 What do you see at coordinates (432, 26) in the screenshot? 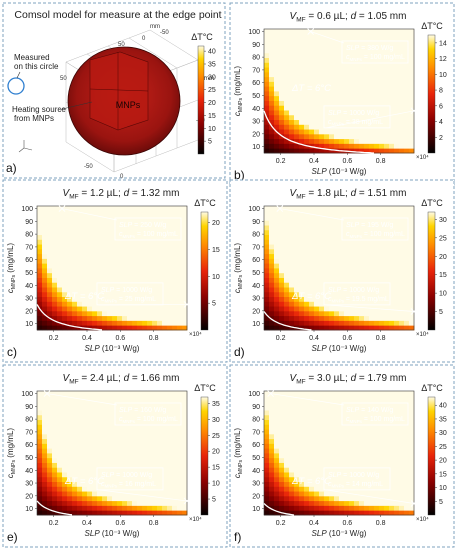
I see `colorbar-label: ΔT°C` at bounding box center [432, 26].